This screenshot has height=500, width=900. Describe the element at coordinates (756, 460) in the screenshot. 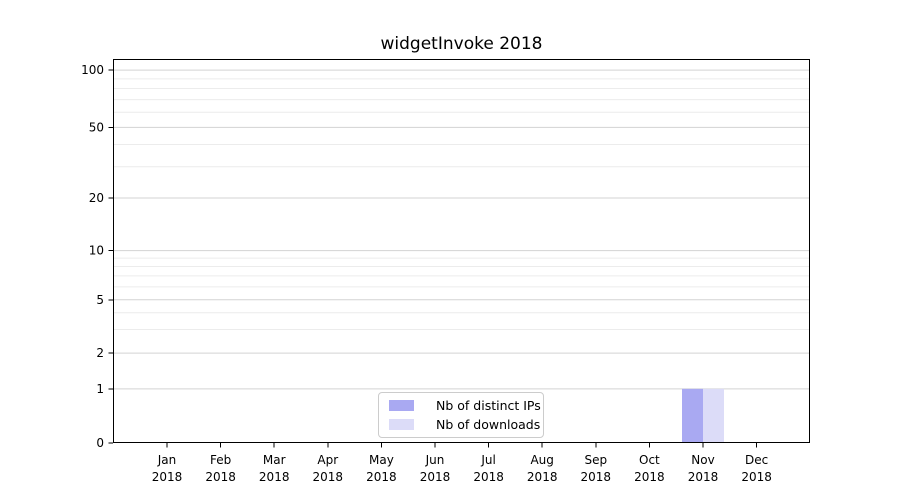

I see `x-tick-label-month: Dec` at that location.